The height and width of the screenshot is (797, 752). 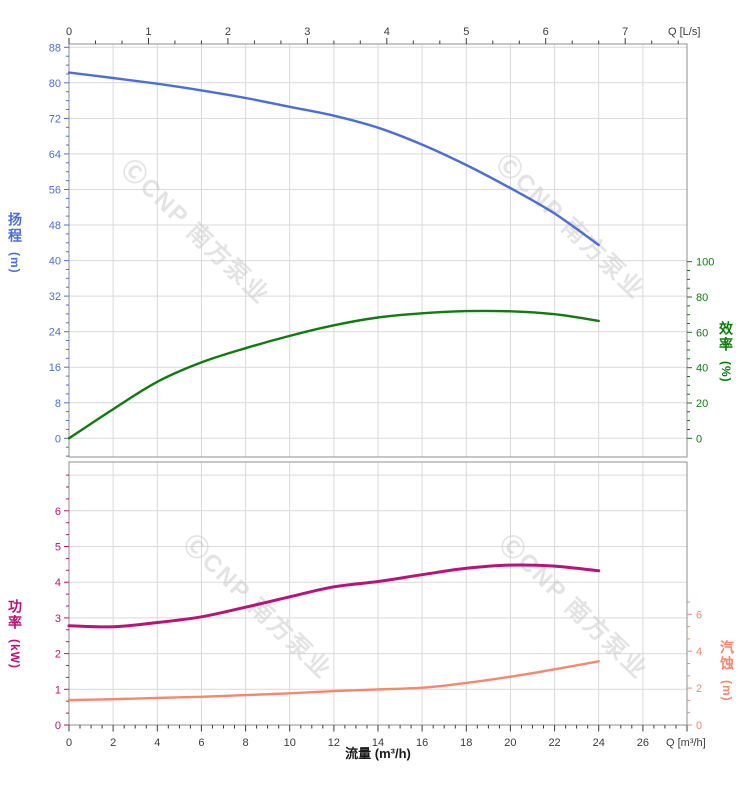 What do you see at coordinates (334, 596) in the screenshot?
I see `power-curve` at bounding box center [334, 596].